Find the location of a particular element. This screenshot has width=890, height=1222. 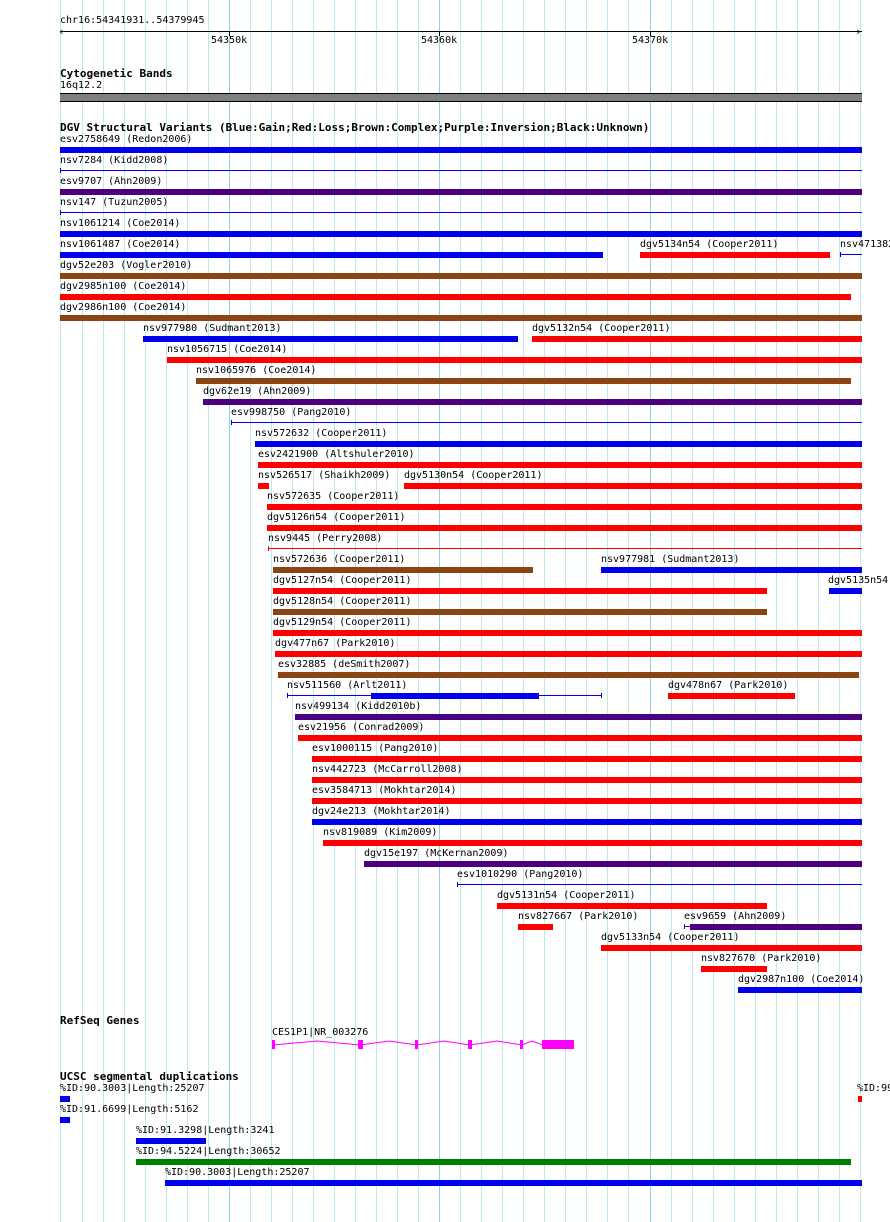

variant-label: dgv5132n54 (Cooper2011) is located at coordinates (601, 328).